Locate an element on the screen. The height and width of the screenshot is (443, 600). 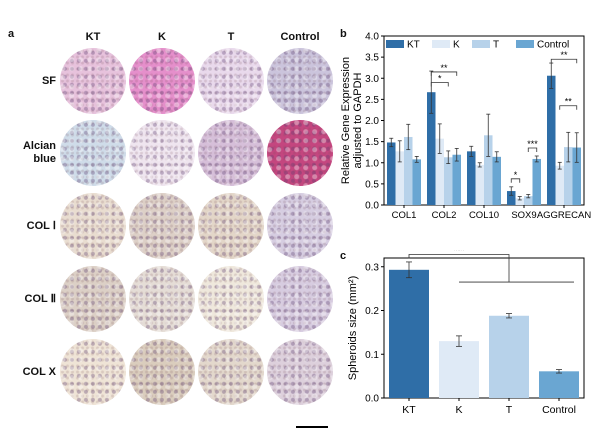
row-label: COL Ⅰ is located at coordinates (41, 225).